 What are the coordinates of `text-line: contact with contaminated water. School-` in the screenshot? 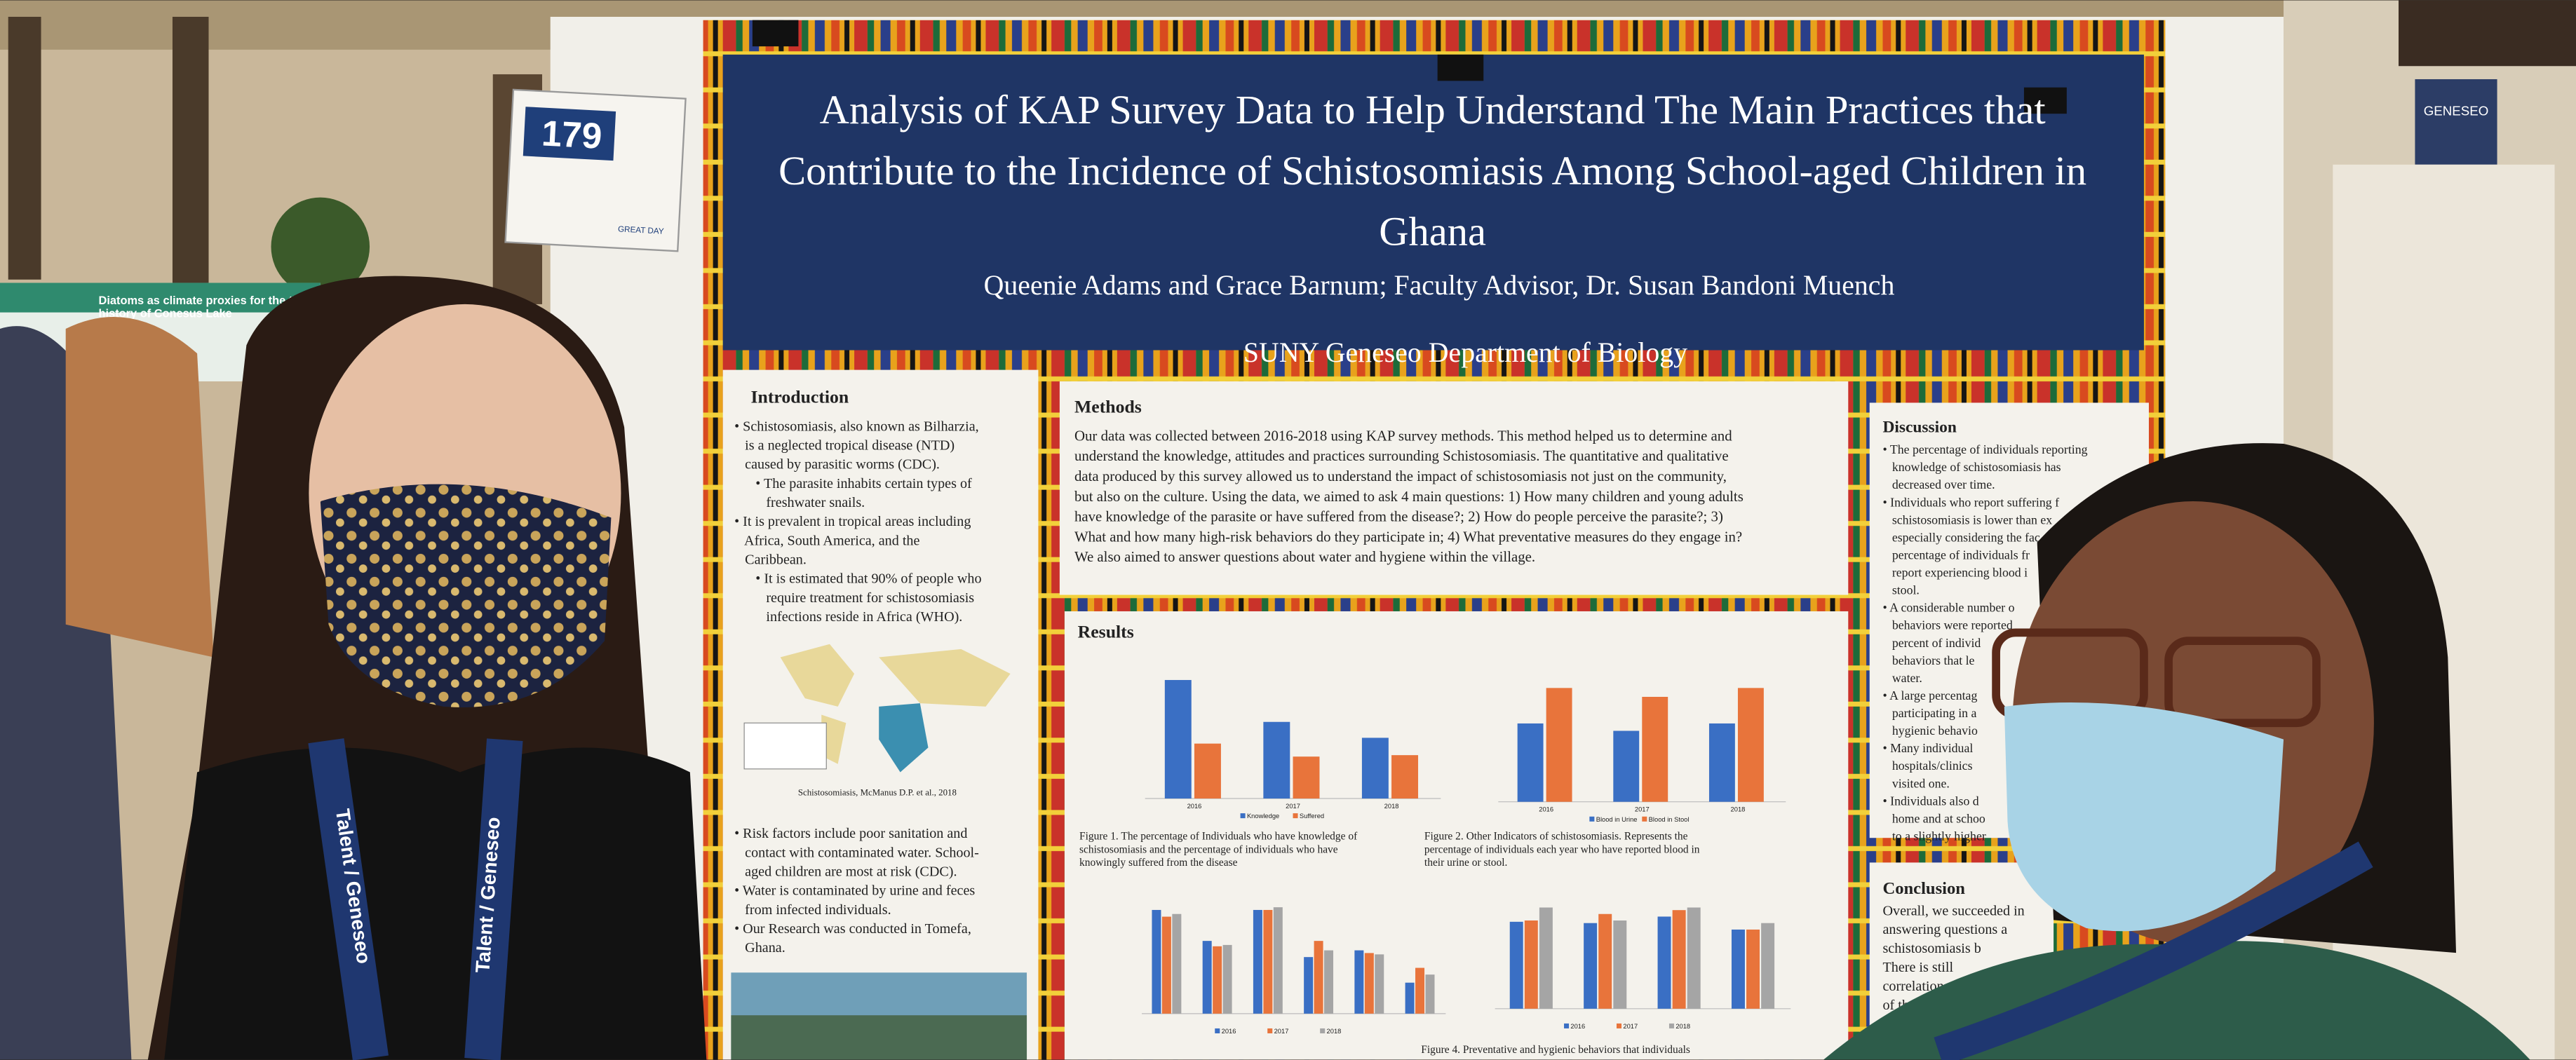 It's located at (856, 852).